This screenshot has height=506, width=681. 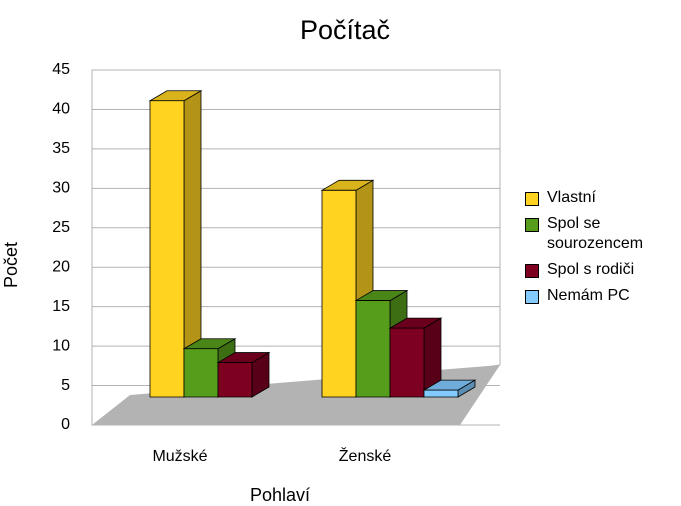 What do you see at coordinates (345, 30) in the screenshot?
I see `chart-title: Počítač` at bounding box center [345, 30].